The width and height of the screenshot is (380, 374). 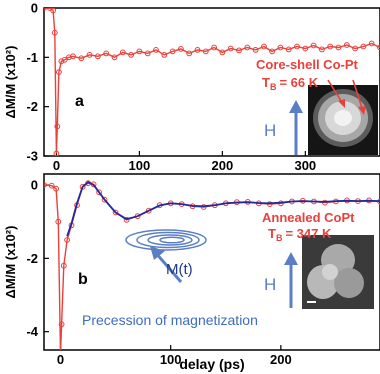 What do you see at coordinates (34, 8) in the screenshot?
I see `panel-a-y-tick-label: 0` at bounding box center [34, 8].